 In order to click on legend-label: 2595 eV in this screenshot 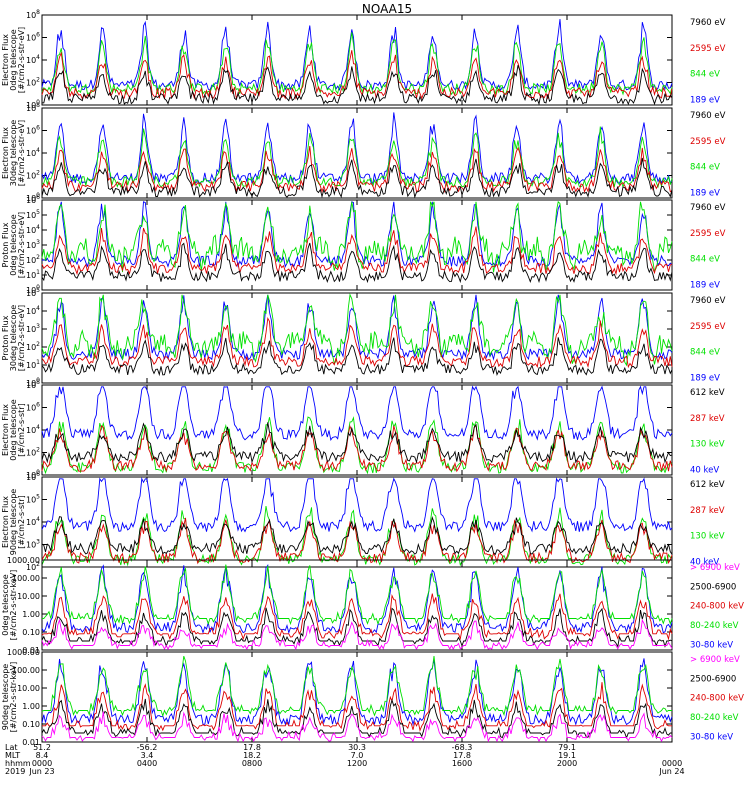, I will do `click(708, 234)`.